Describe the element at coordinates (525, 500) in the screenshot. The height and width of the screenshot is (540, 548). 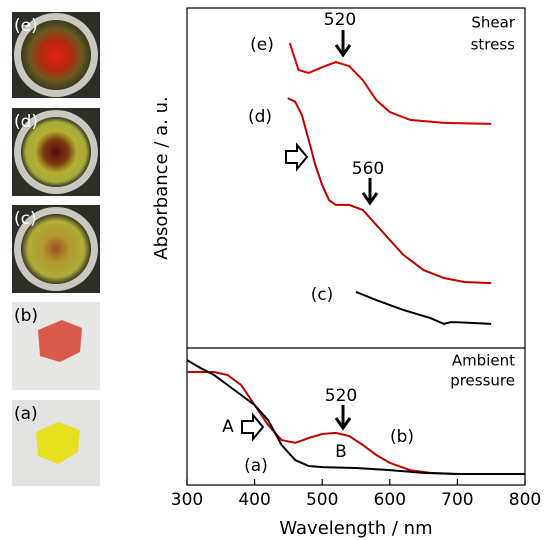
I see `x-tick-label: 800` at that location.